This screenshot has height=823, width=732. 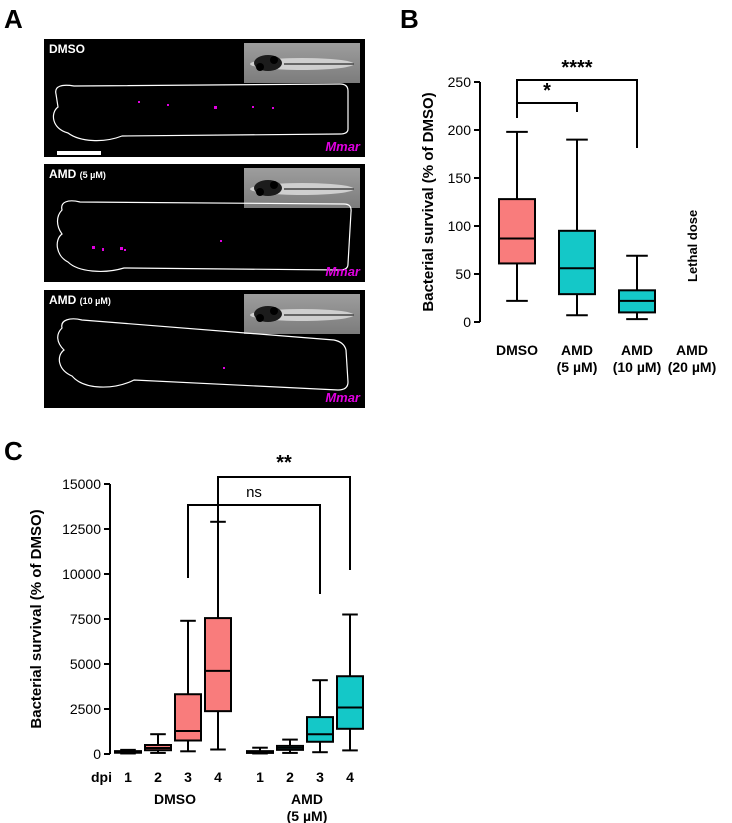 I want to click on significance-label: ****, so click(x=576, y=68).